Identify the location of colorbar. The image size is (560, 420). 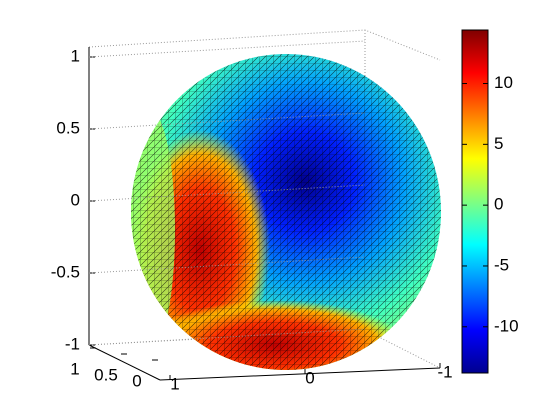
(475, 201).